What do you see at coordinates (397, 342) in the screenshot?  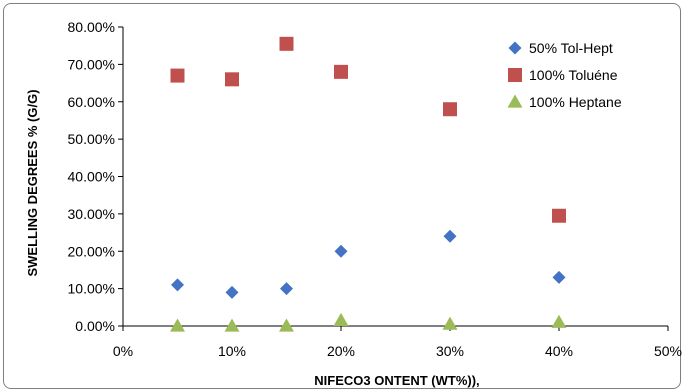 I see `x-axis-ticks: 0% 10% 20% 30% 40% 50%` at bounding box center [397, 342].